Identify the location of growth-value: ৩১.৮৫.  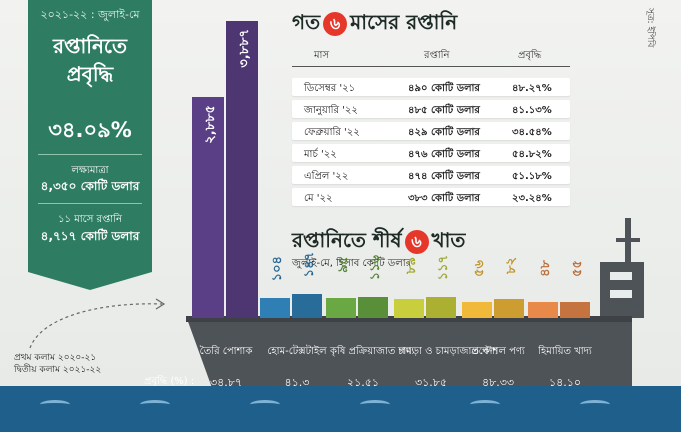
(431, 382).